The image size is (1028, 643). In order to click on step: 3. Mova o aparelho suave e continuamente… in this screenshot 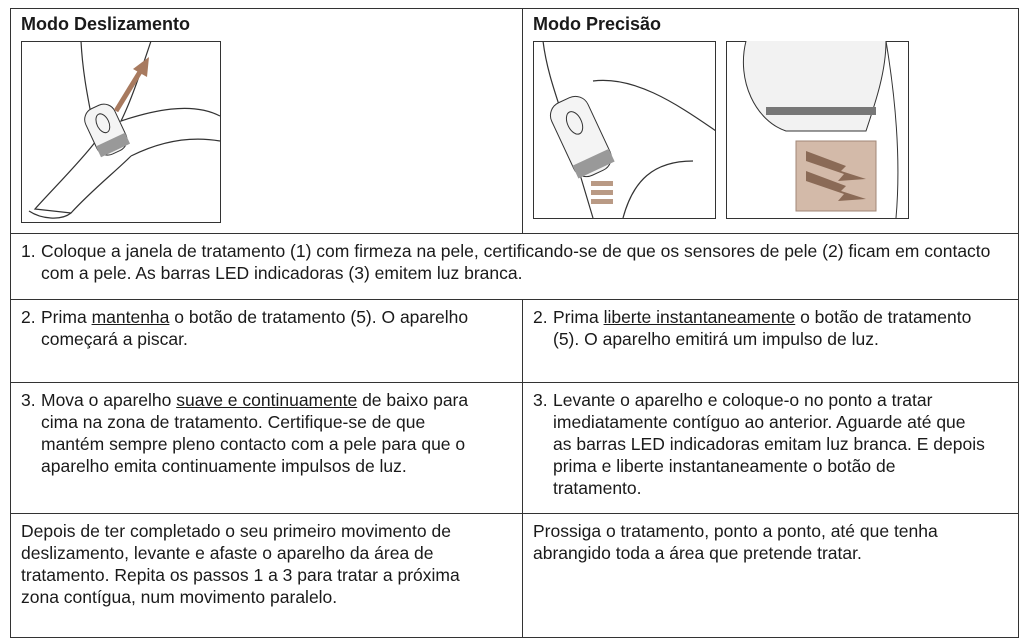, I will do `click(266, 433)`.